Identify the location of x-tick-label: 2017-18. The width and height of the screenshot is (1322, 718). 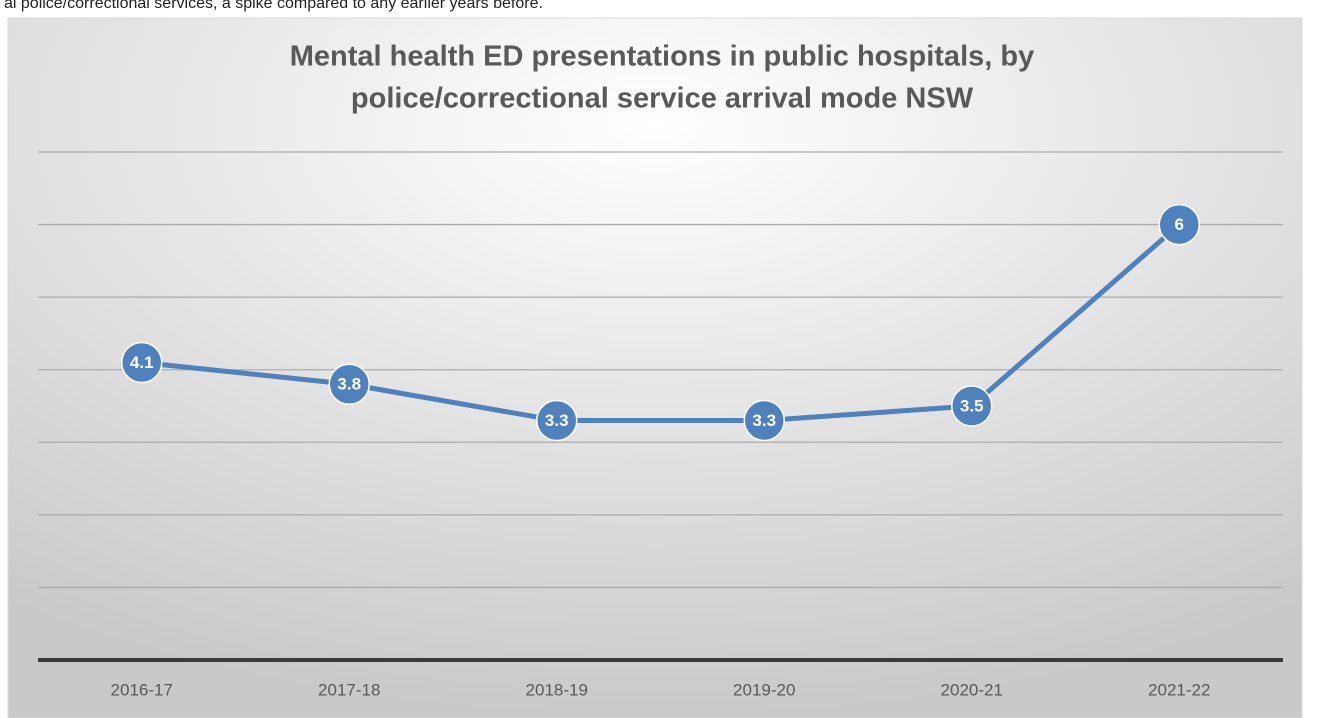
(349, 689).